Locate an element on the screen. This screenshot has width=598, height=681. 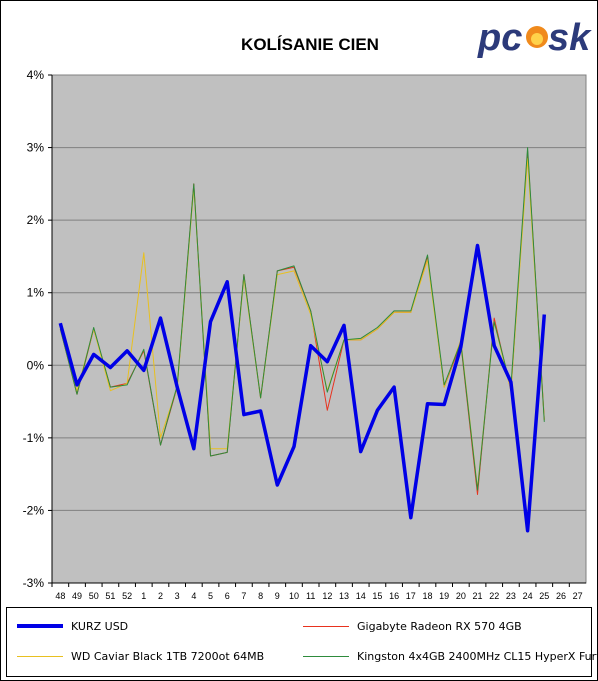
x-tick-label: 10 is located at coordinates (294, 596).